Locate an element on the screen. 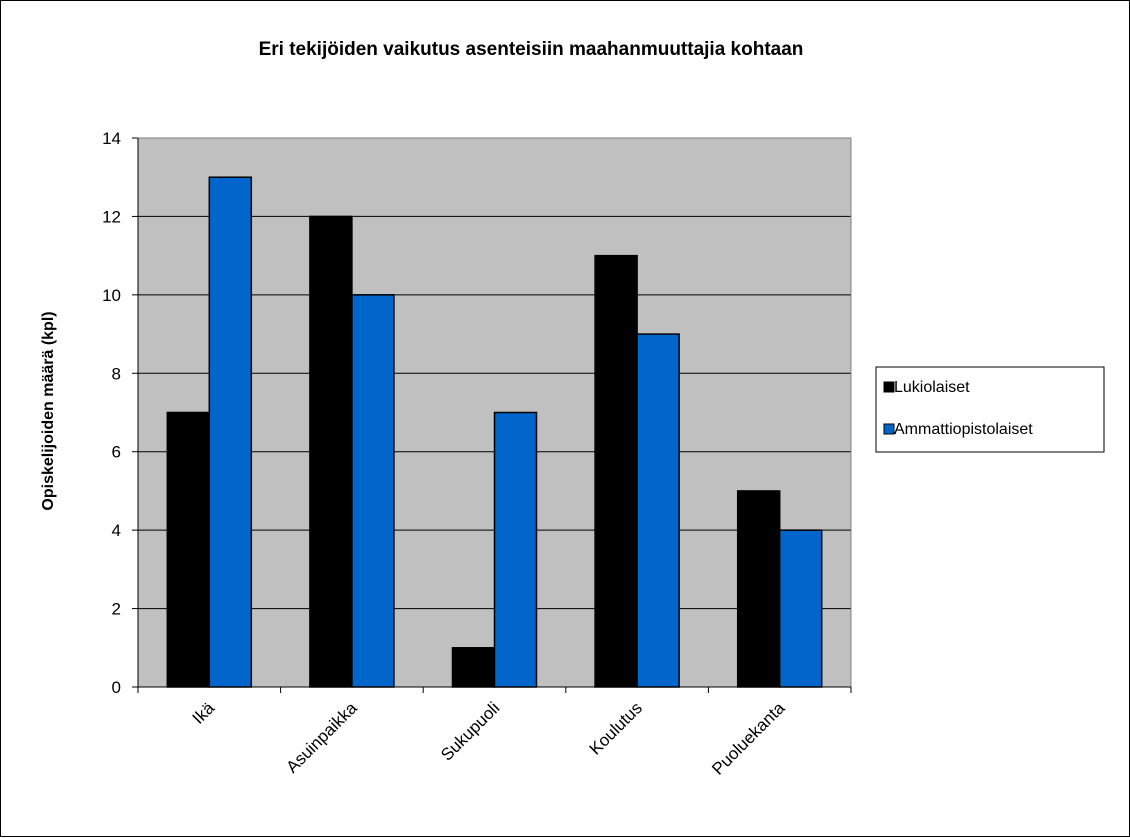 The width and height of the screenshot is (1130, 838). x-tick-label: Puoluekanta is located at coordinates (748, 738).